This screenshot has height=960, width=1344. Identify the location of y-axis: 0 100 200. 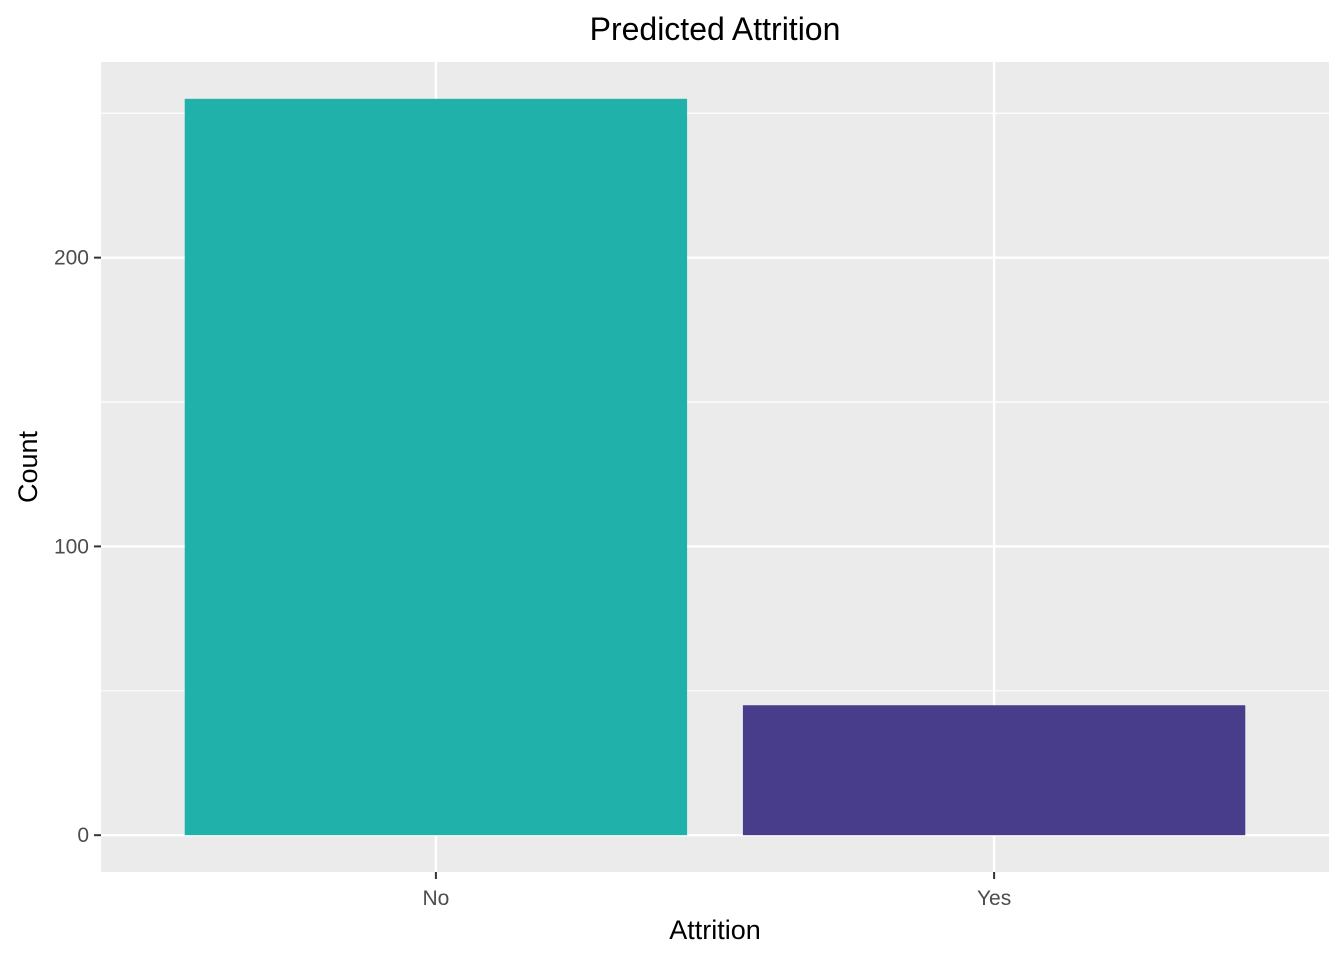
(77, 547).